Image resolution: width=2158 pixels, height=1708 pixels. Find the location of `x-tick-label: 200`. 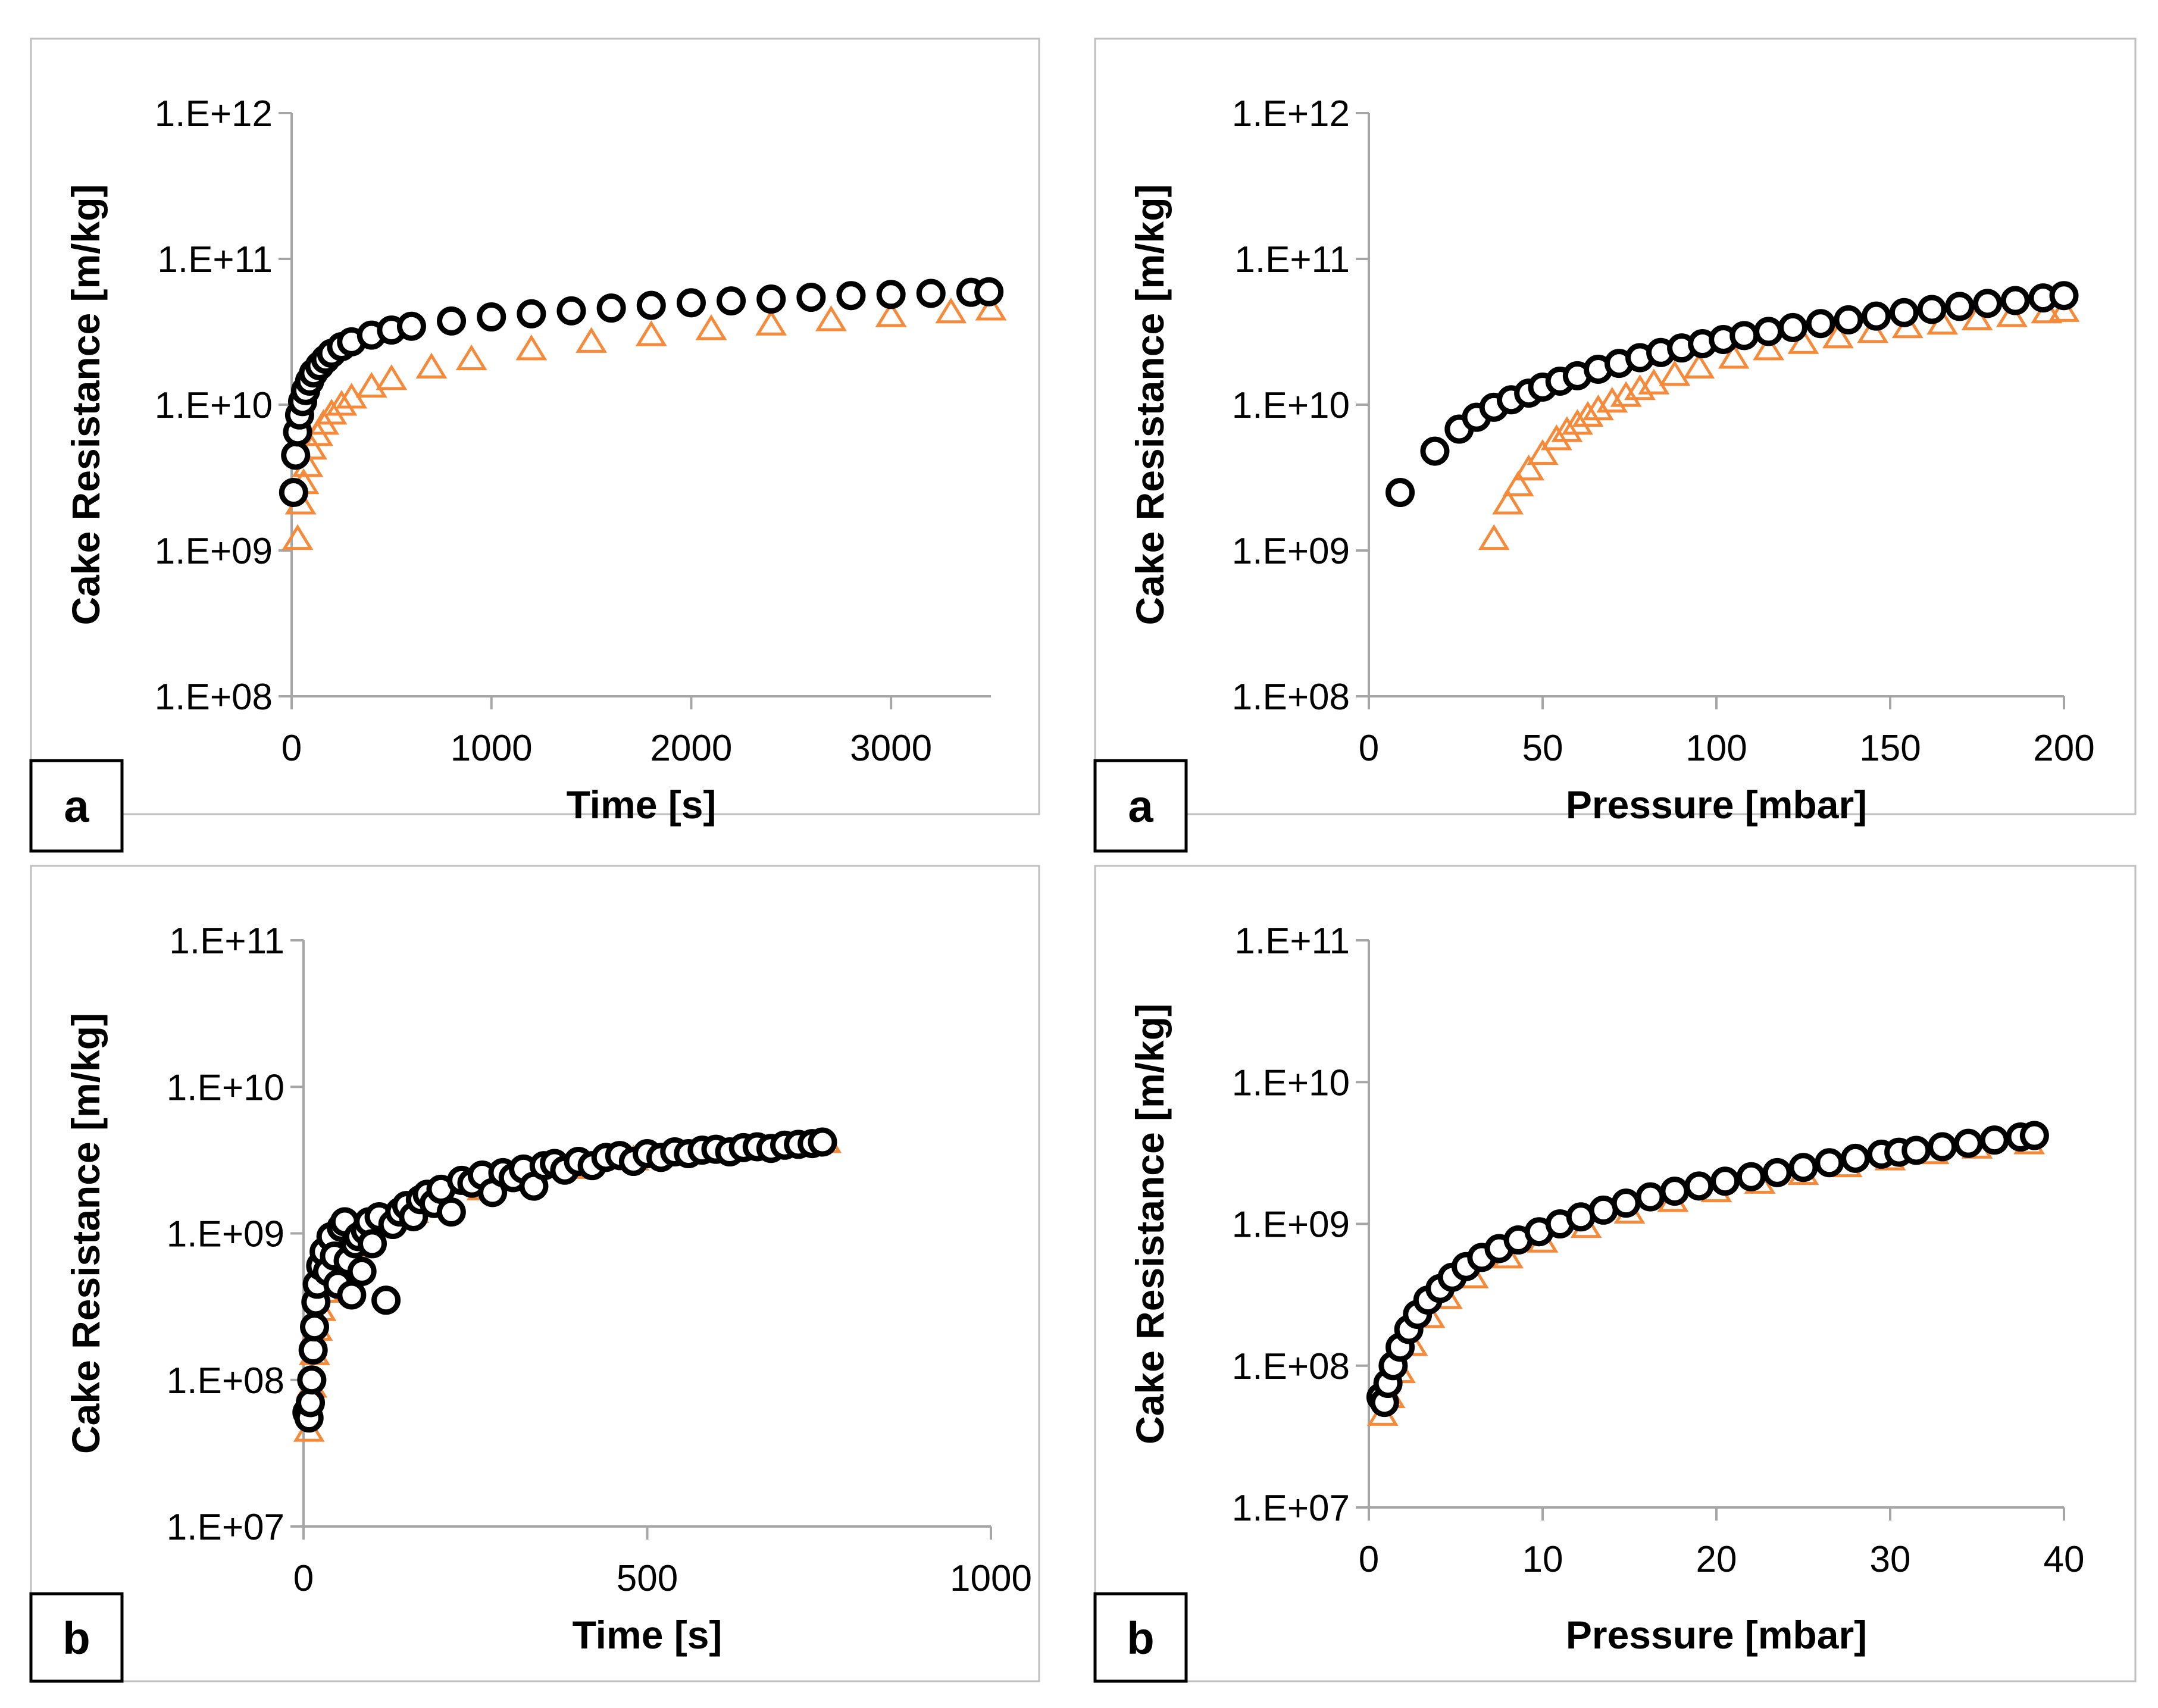

x-tick-label: 200 is located at coordinates (2063, 748).